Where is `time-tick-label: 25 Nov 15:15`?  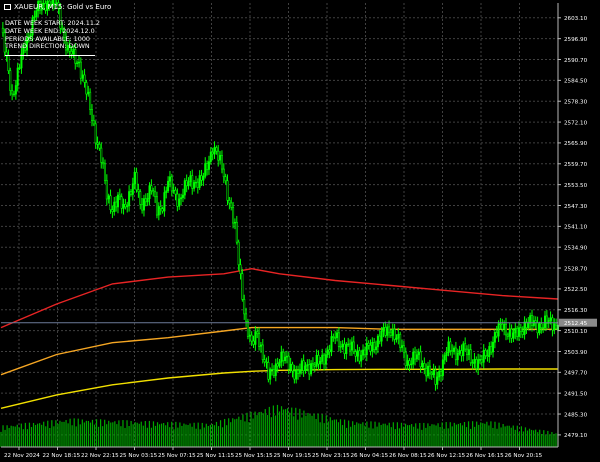 time-tick-label: 25 Nov 15:15 is located at coordinates (254, 456).